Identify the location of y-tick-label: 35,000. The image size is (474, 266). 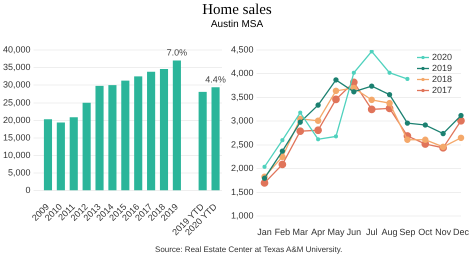
(16, 67).